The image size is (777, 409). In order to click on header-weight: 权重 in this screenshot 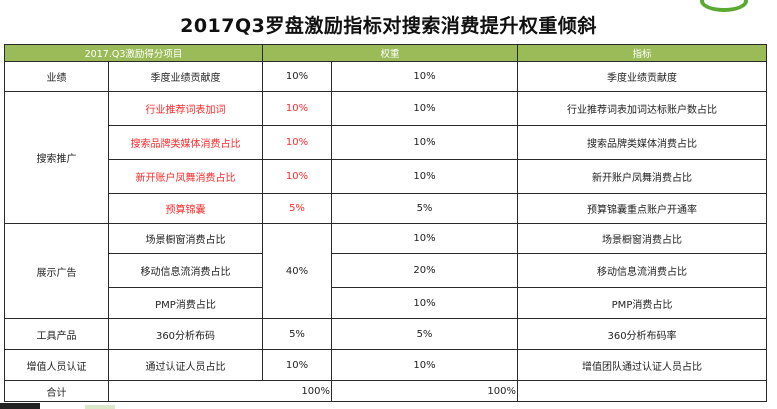, I will do `click(390, 53)`.